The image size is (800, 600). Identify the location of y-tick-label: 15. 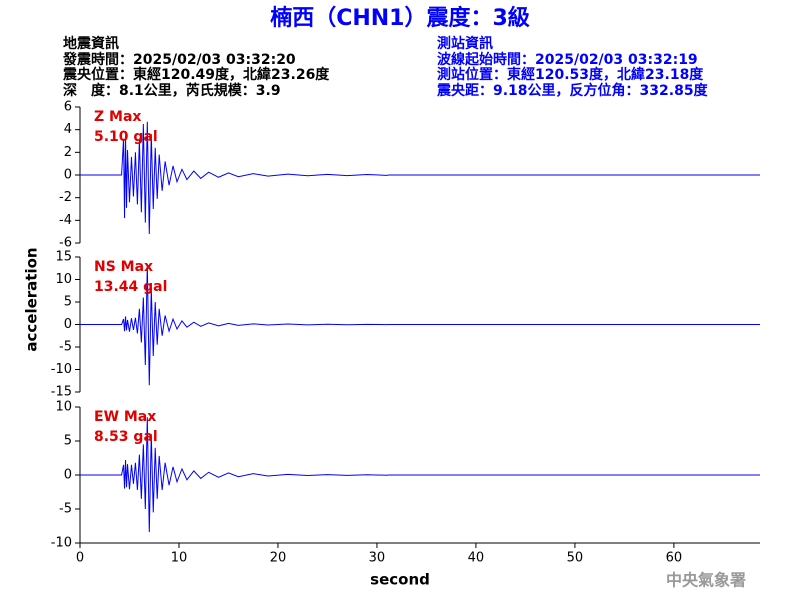
(63, 257).